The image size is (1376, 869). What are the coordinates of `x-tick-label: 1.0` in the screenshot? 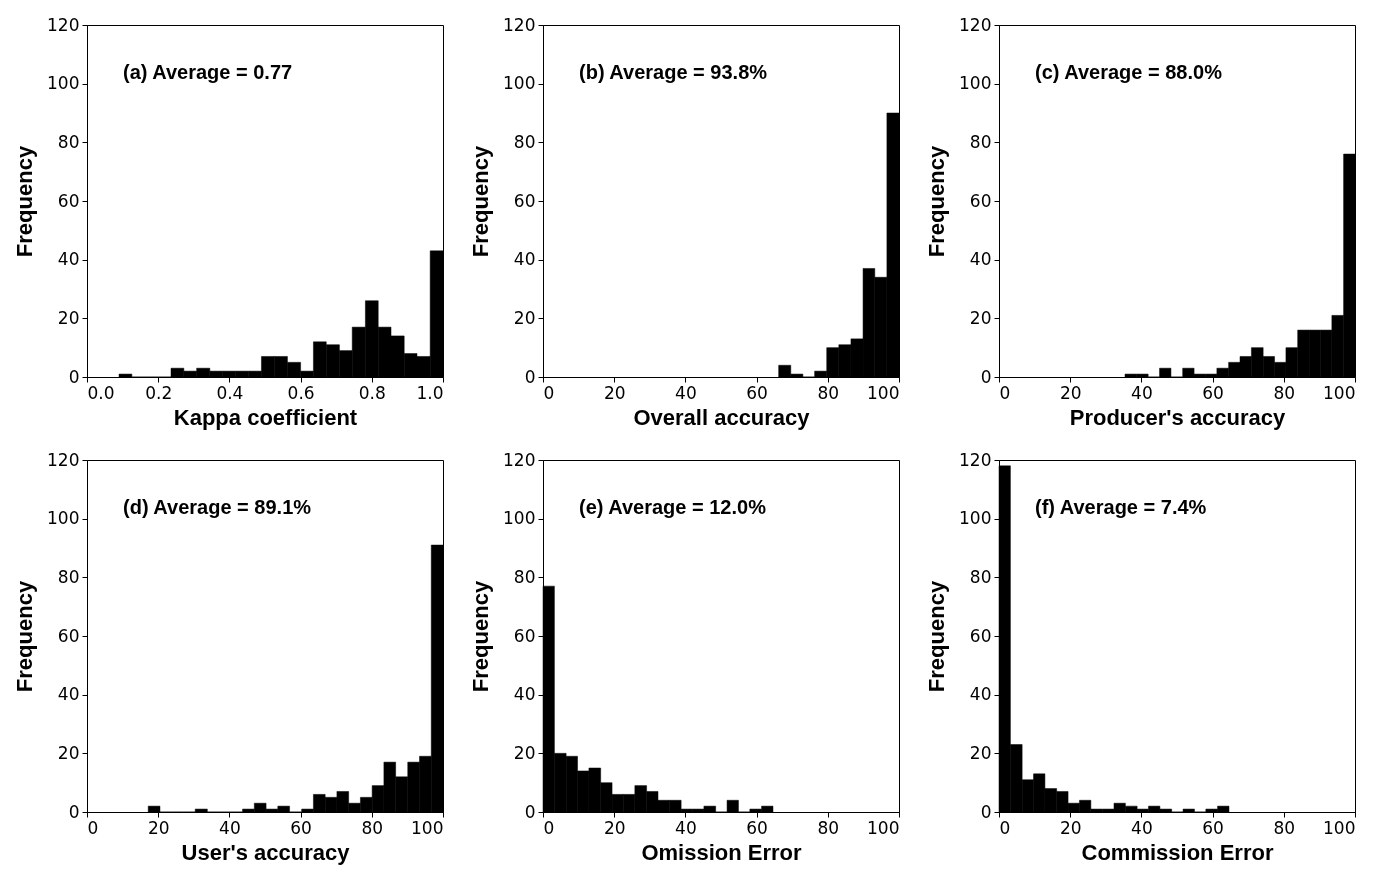 It's located at (430, 392).